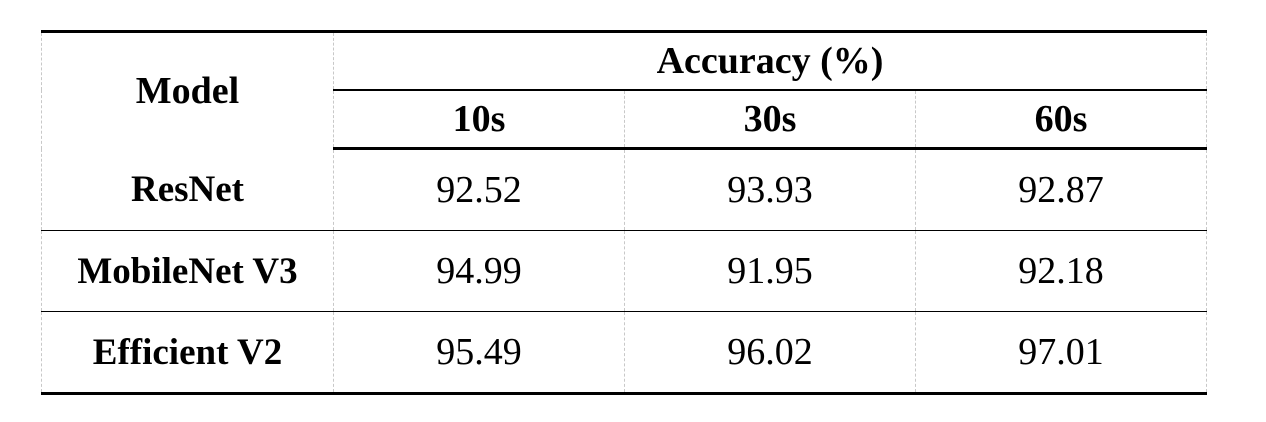 Image resolution: width=1266 pixels, height=422 pixels. What do you see at coordinates (187, 271) in the screenshot?
I see `row-label-mobilenet-v3: MobileNet V3` at bounding box center [187, 271].